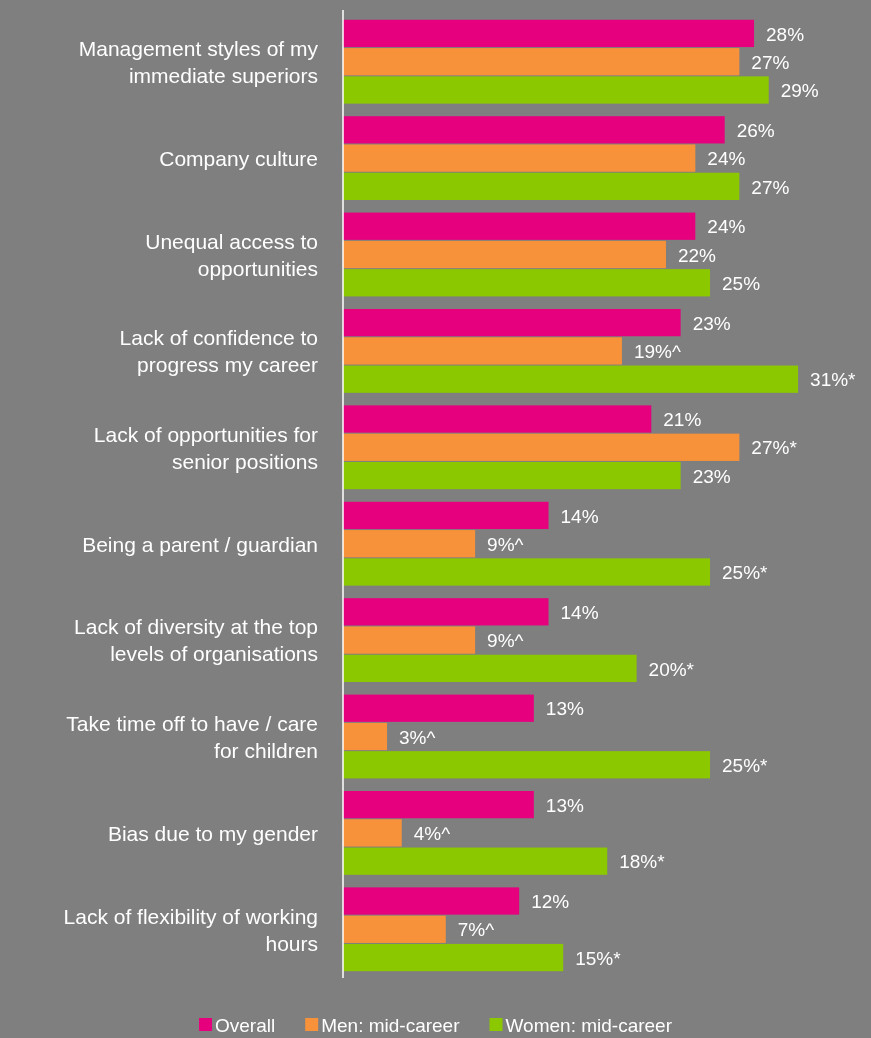 This screenshot has height=1038, width=871. I want to click on data-label: 15%*, so click(598, 958).